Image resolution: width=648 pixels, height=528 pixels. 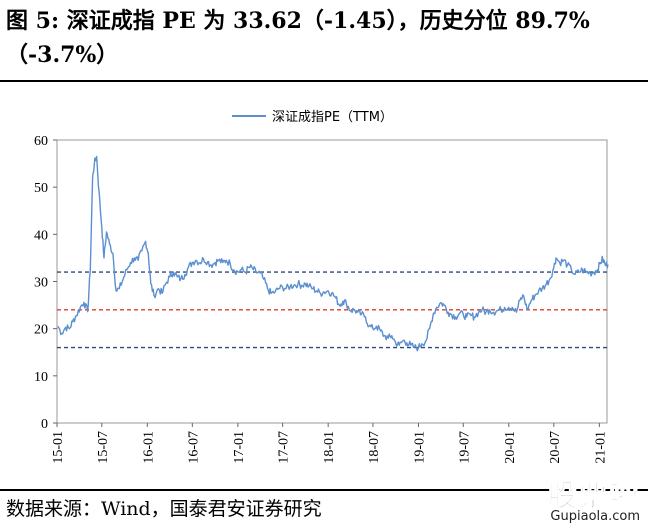 I want to click on legend: 深证成指PE（TTM）, so click(x=312, y=117).